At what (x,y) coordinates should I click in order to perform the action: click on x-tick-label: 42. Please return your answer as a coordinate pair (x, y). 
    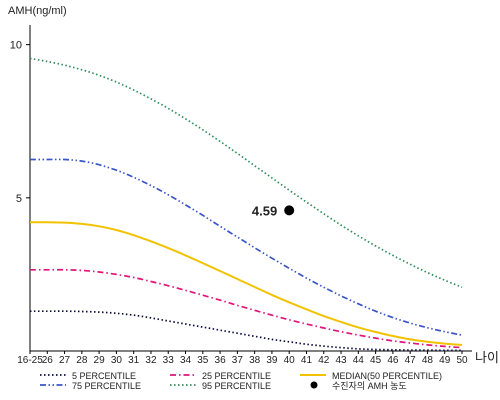
    Looking at the image, I should click on (324, 360).